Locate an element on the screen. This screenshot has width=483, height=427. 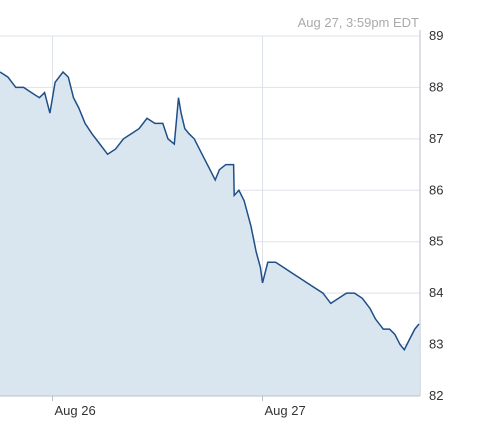
y-tick-label: 82 is located at coordinates (436, 395).